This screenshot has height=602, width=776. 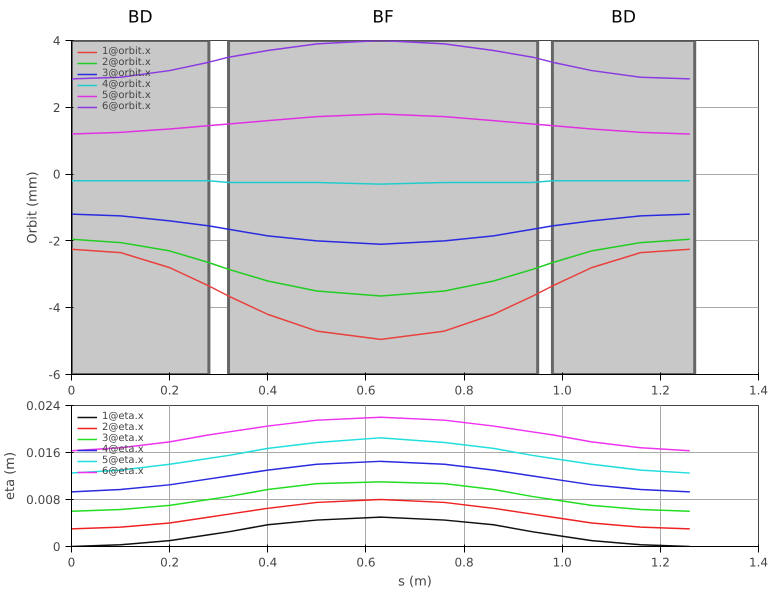 I want to click on legend-label: 6@orbit.x, so click(x=126, y=106).